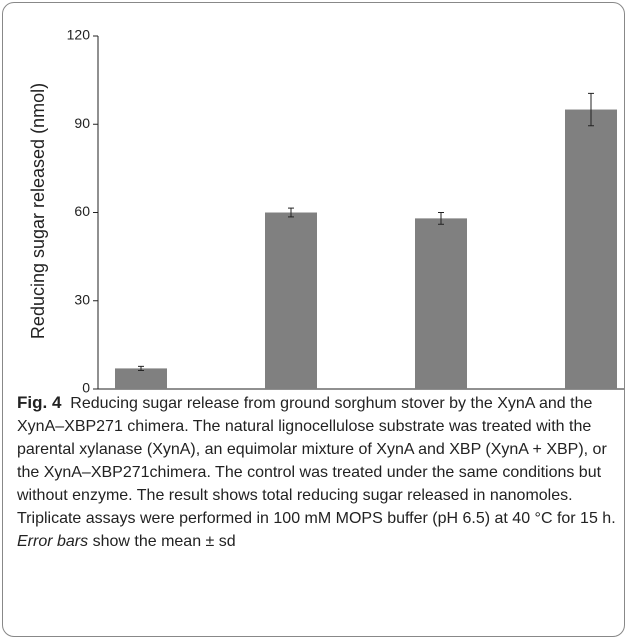  What do you see at coordinates (82, 123) in the screenshot?
I see `y-tick-label: 90` at bounding box center [82, 123].